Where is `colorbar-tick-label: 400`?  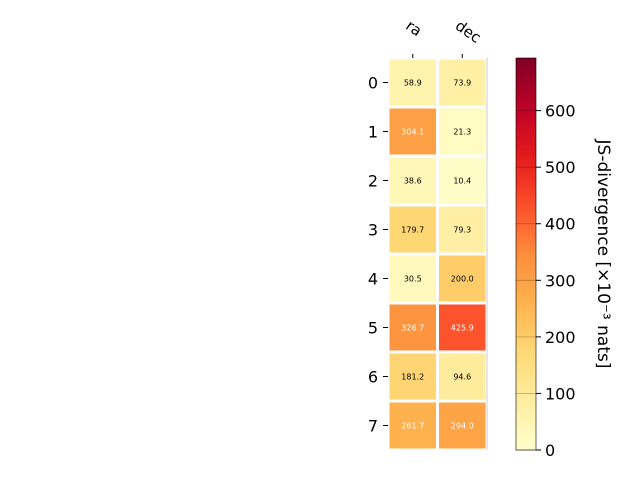
colorbar-tick-label: 400 is located at coordinates (560, 224).